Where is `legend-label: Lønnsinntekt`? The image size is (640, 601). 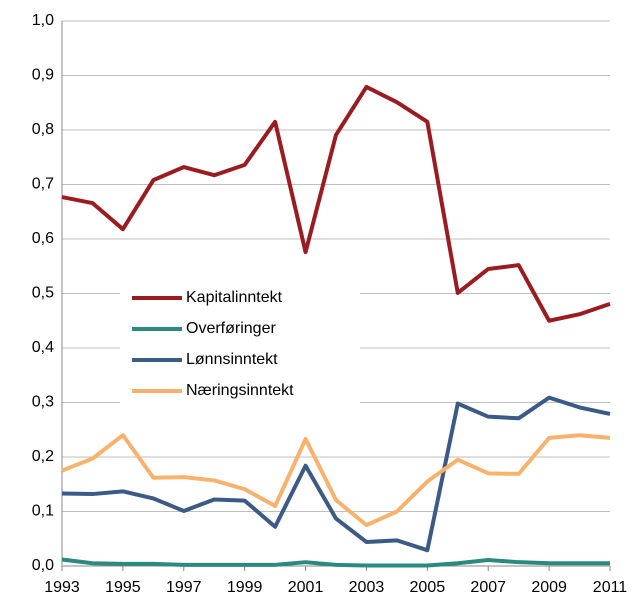 legend-label: Lønnsinntekt is located at coordinates (232, 359).